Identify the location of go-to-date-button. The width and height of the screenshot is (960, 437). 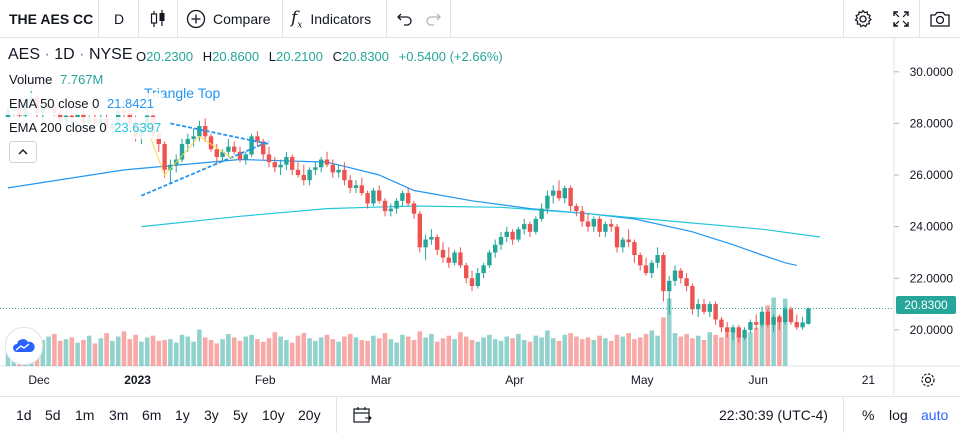
(362, 415).